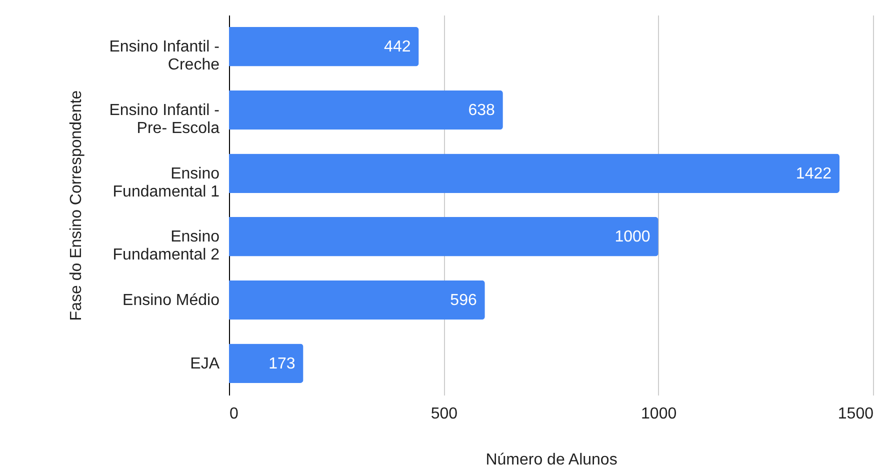  I want to click on x-axis-title: Número de Alunos, so click(552, 460).